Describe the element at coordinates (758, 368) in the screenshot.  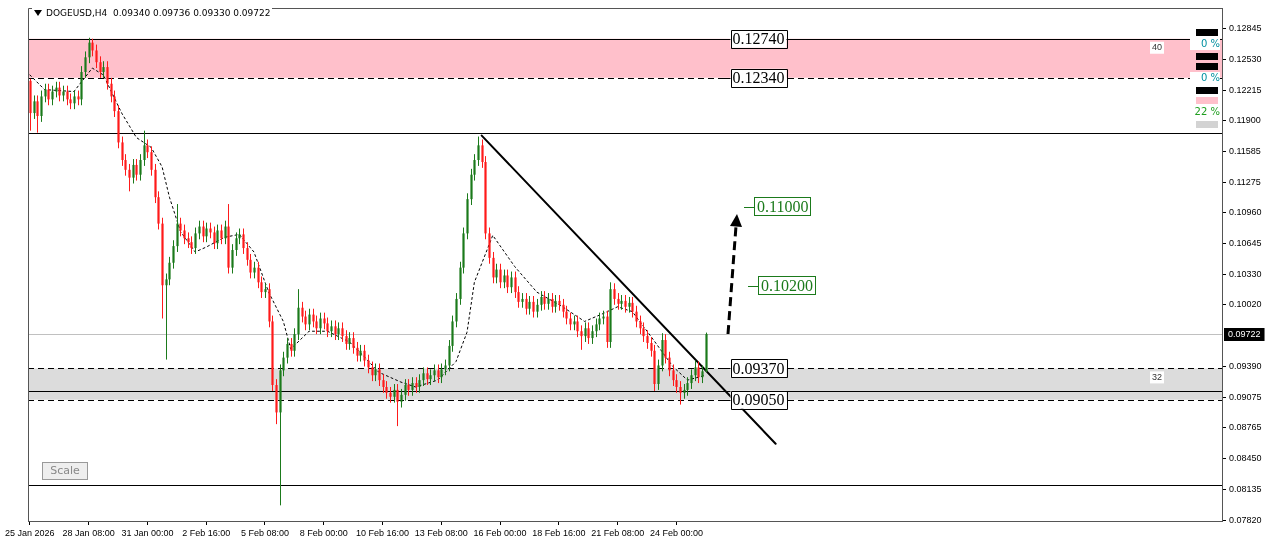
I see `annotation: 0.09370` at that location.